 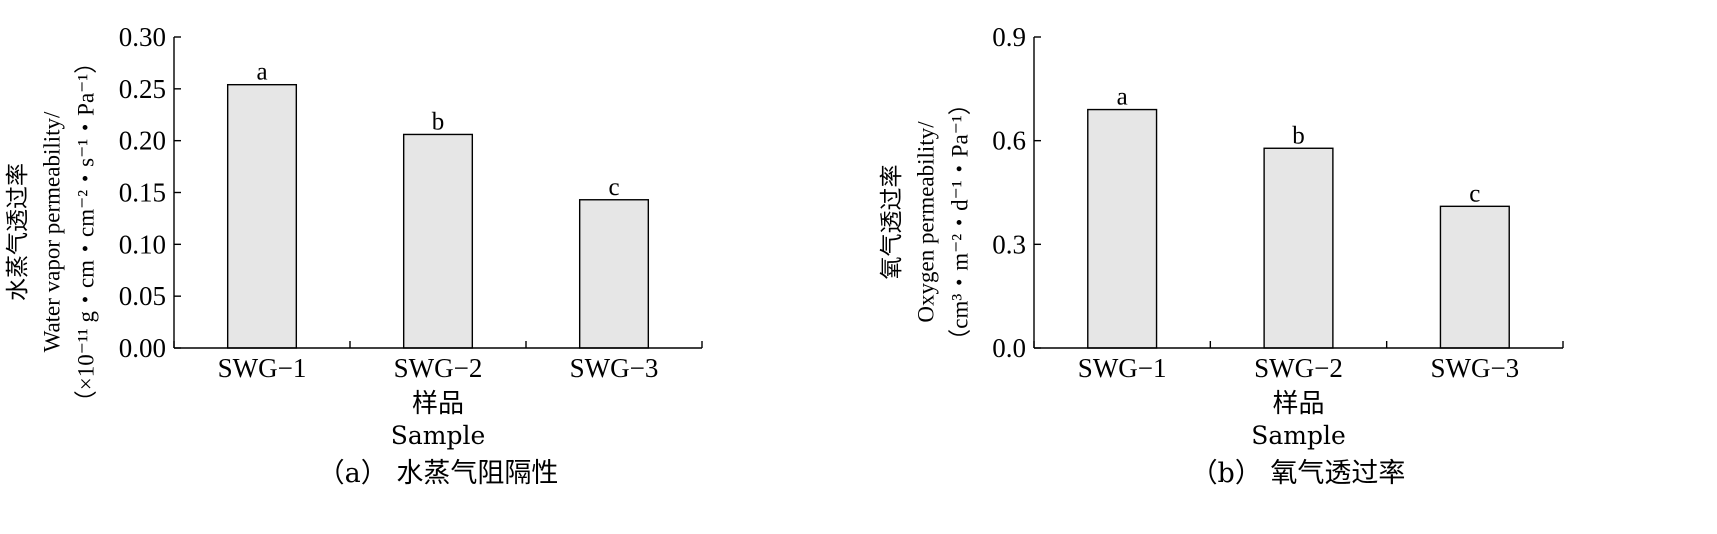 I want to click on y-tick-label: 0.6, so click(x=1009, y=141).